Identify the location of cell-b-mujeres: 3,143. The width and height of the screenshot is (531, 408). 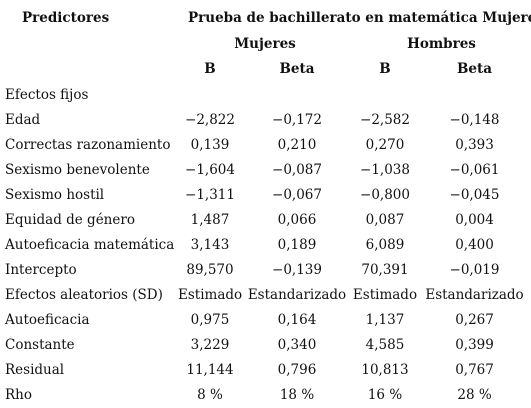
(210, 244).